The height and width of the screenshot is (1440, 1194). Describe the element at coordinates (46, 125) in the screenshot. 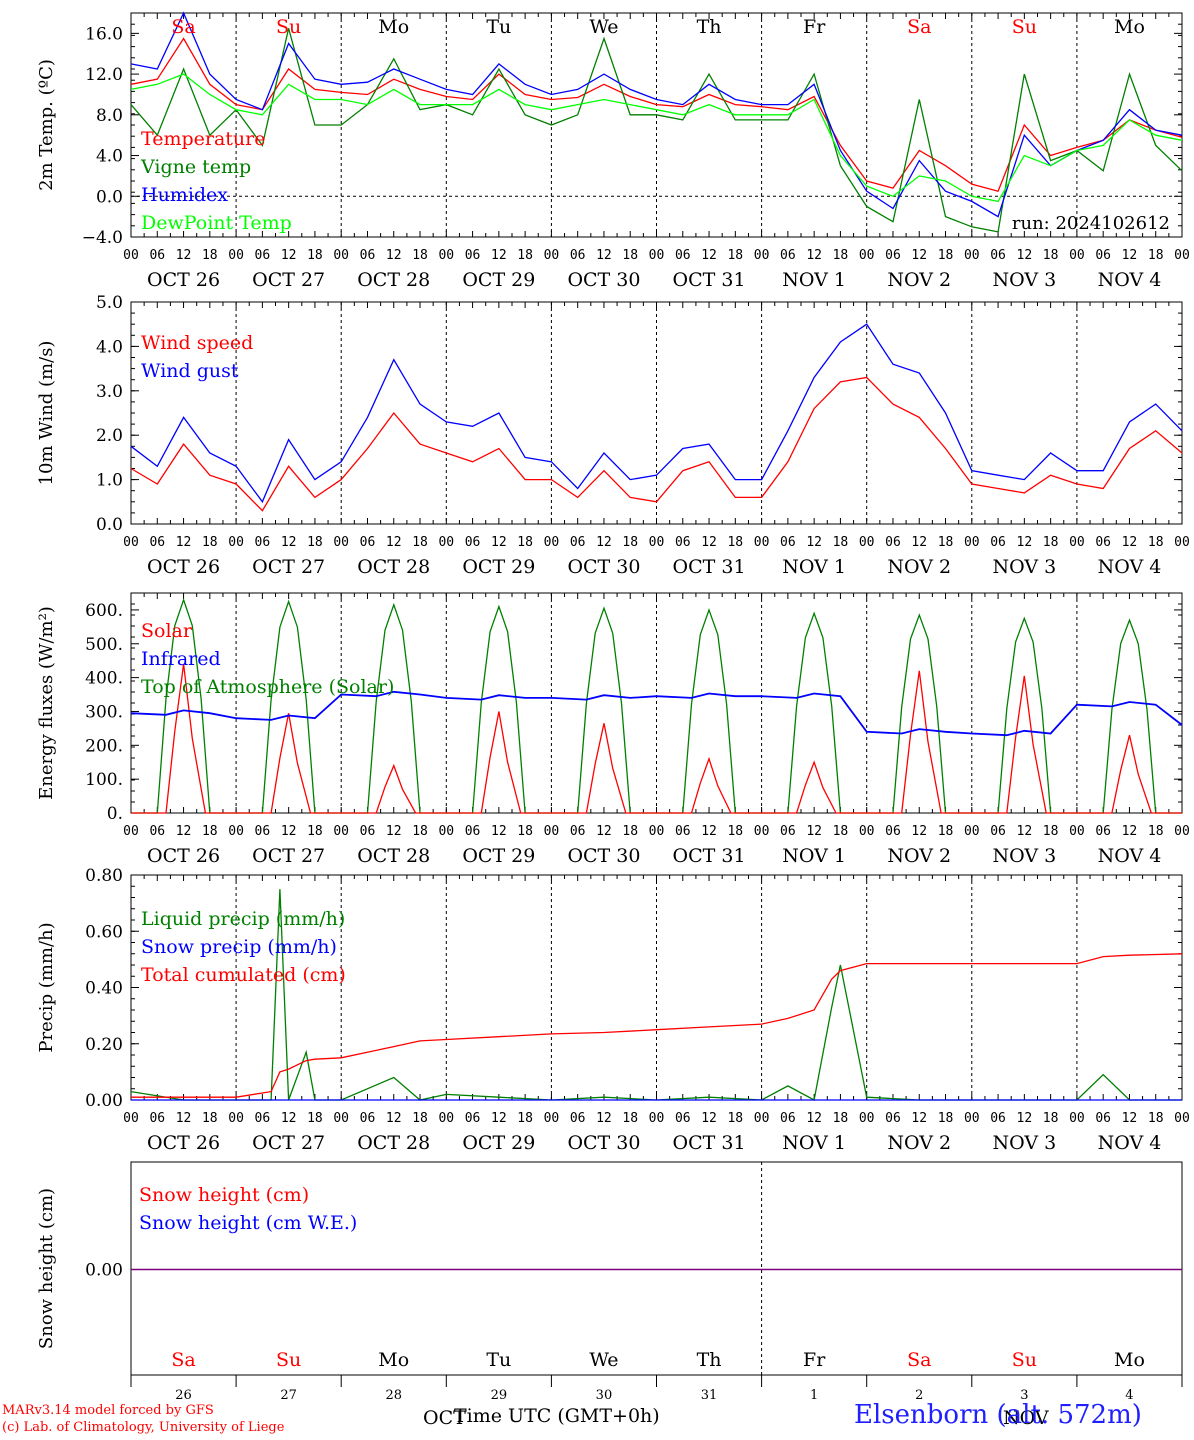

I see `y-axis-title: 2m Temp. (ºC)` at that location.